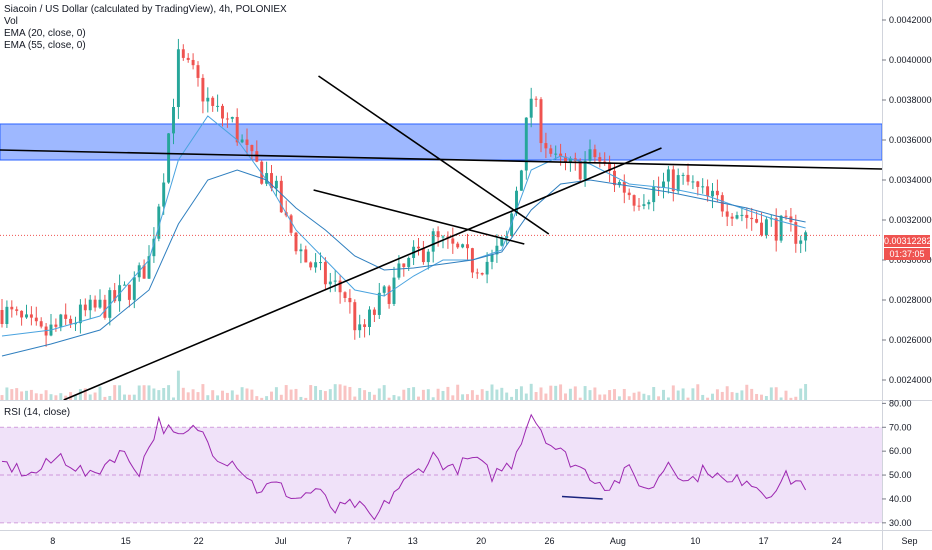 This screenshot has width=932, height=550. Describe the element at coordinates (618, 541) in the screenshot. I see `time-tick-label: Aug` at that location.